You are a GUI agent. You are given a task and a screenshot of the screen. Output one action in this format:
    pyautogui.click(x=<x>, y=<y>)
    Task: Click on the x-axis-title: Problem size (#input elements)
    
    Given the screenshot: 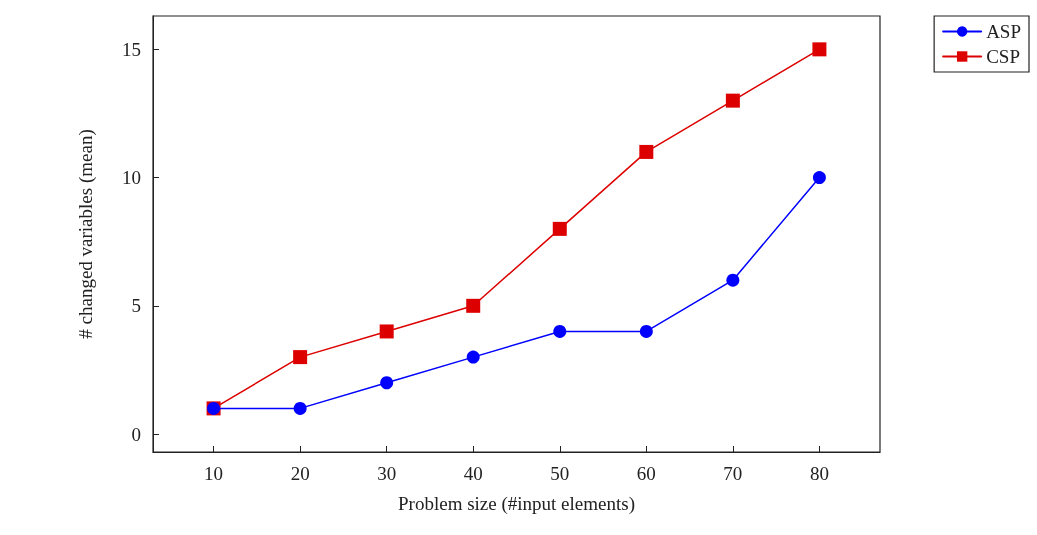 What is the action you would take?
    pyautogui.click(x=516, y=504)
    